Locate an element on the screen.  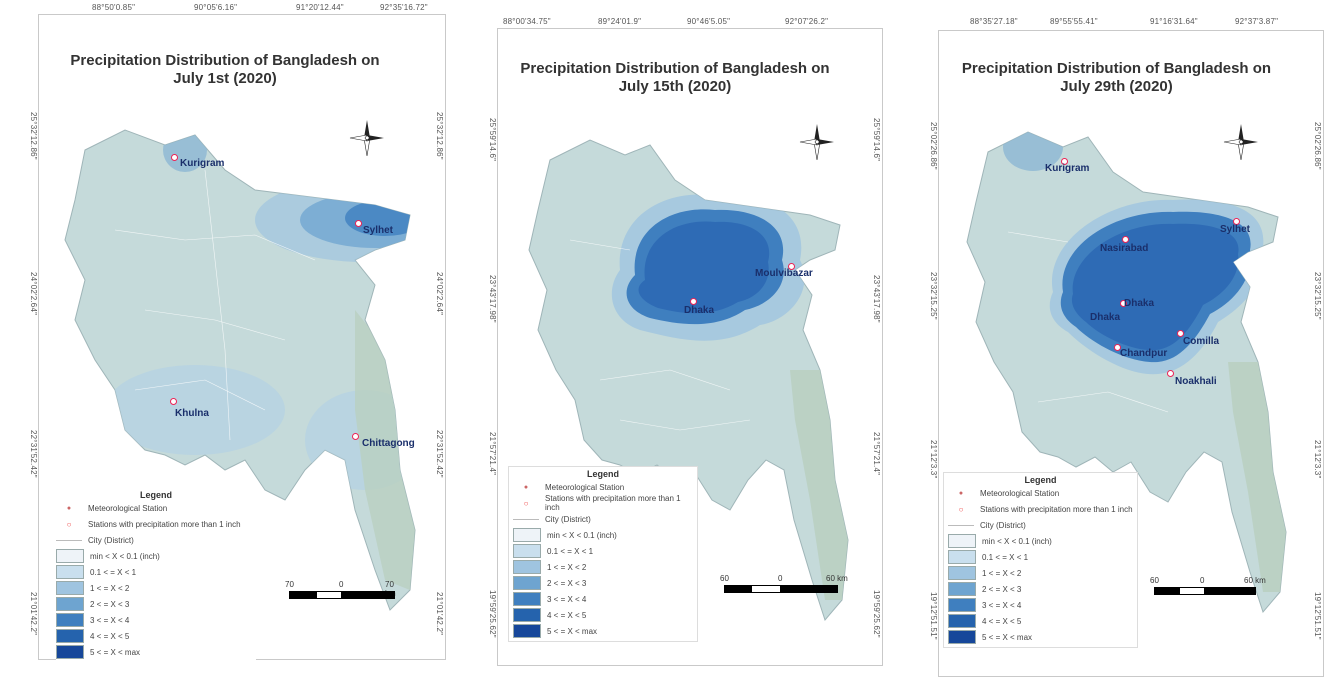
scale-bar: 70 0 70 km is located at coordinates (345, 592).